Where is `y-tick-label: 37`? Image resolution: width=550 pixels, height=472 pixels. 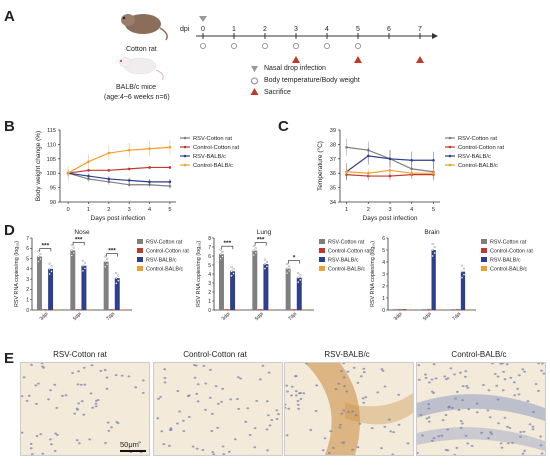 y-tick-label: 37 is located at coordinates (333, 160).